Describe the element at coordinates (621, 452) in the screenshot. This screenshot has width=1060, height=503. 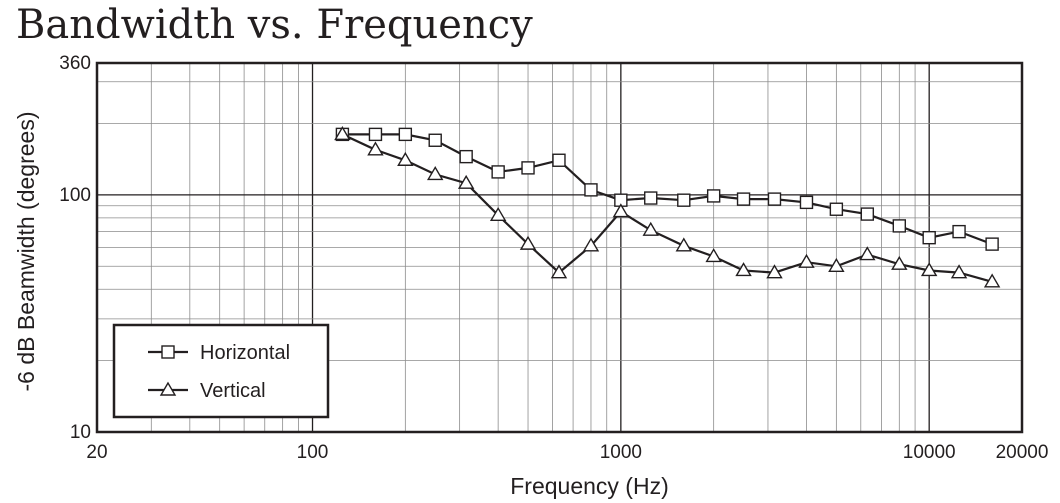
I see `x-tick-label: 1000` at that location.